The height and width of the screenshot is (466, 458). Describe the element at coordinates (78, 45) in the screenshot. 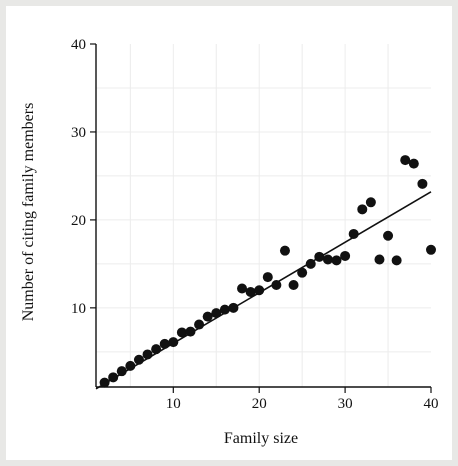

I see `y-tick-label: 40` at that location.